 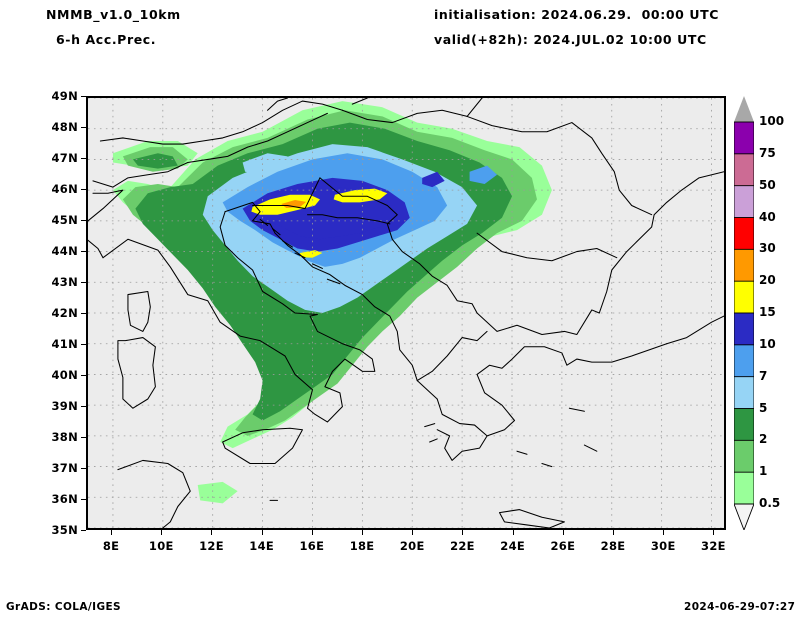 I want to click on x-tick-label: 10E, so click(x=161, y=546).